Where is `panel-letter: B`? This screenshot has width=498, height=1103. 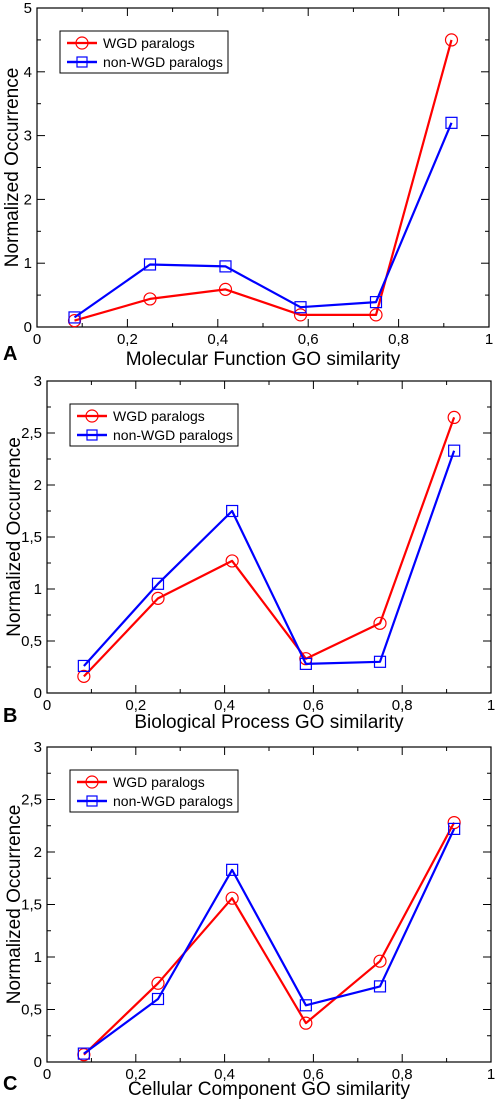
panel-letter: B is located at coordinates (10, 716).